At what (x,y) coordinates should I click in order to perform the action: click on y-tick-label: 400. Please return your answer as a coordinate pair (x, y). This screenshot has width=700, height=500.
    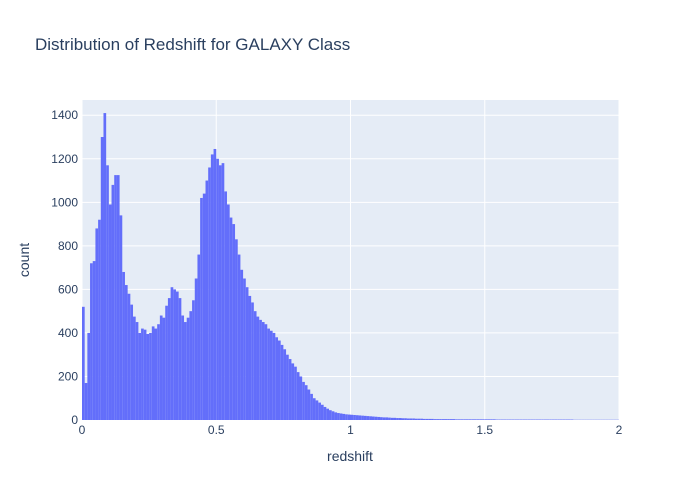
    Looking at the image, I should click on (68, 333).